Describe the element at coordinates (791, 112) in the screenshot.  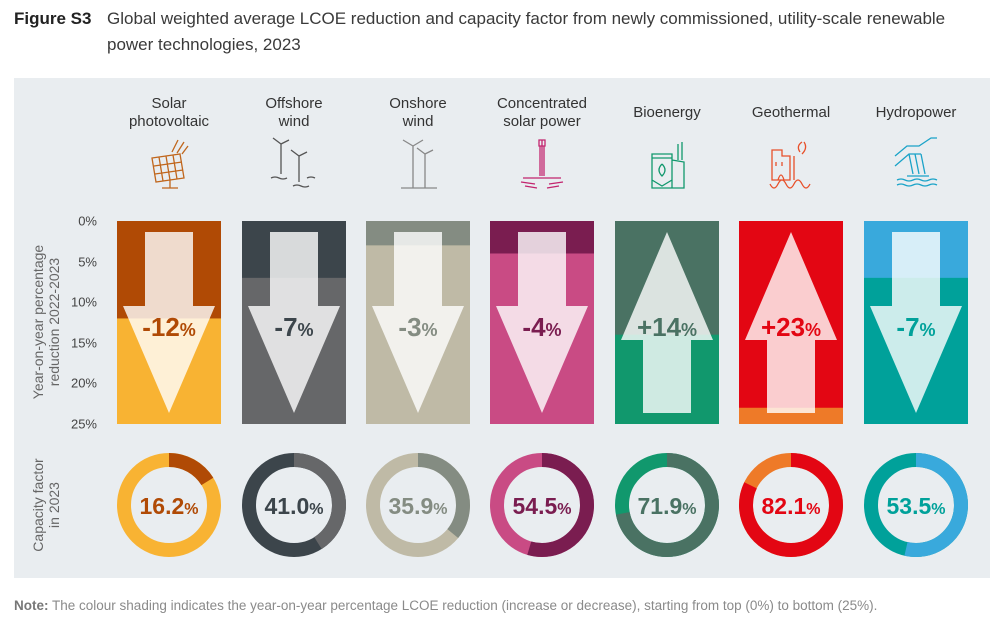
I see `technology-label: Geothermal` at that location.